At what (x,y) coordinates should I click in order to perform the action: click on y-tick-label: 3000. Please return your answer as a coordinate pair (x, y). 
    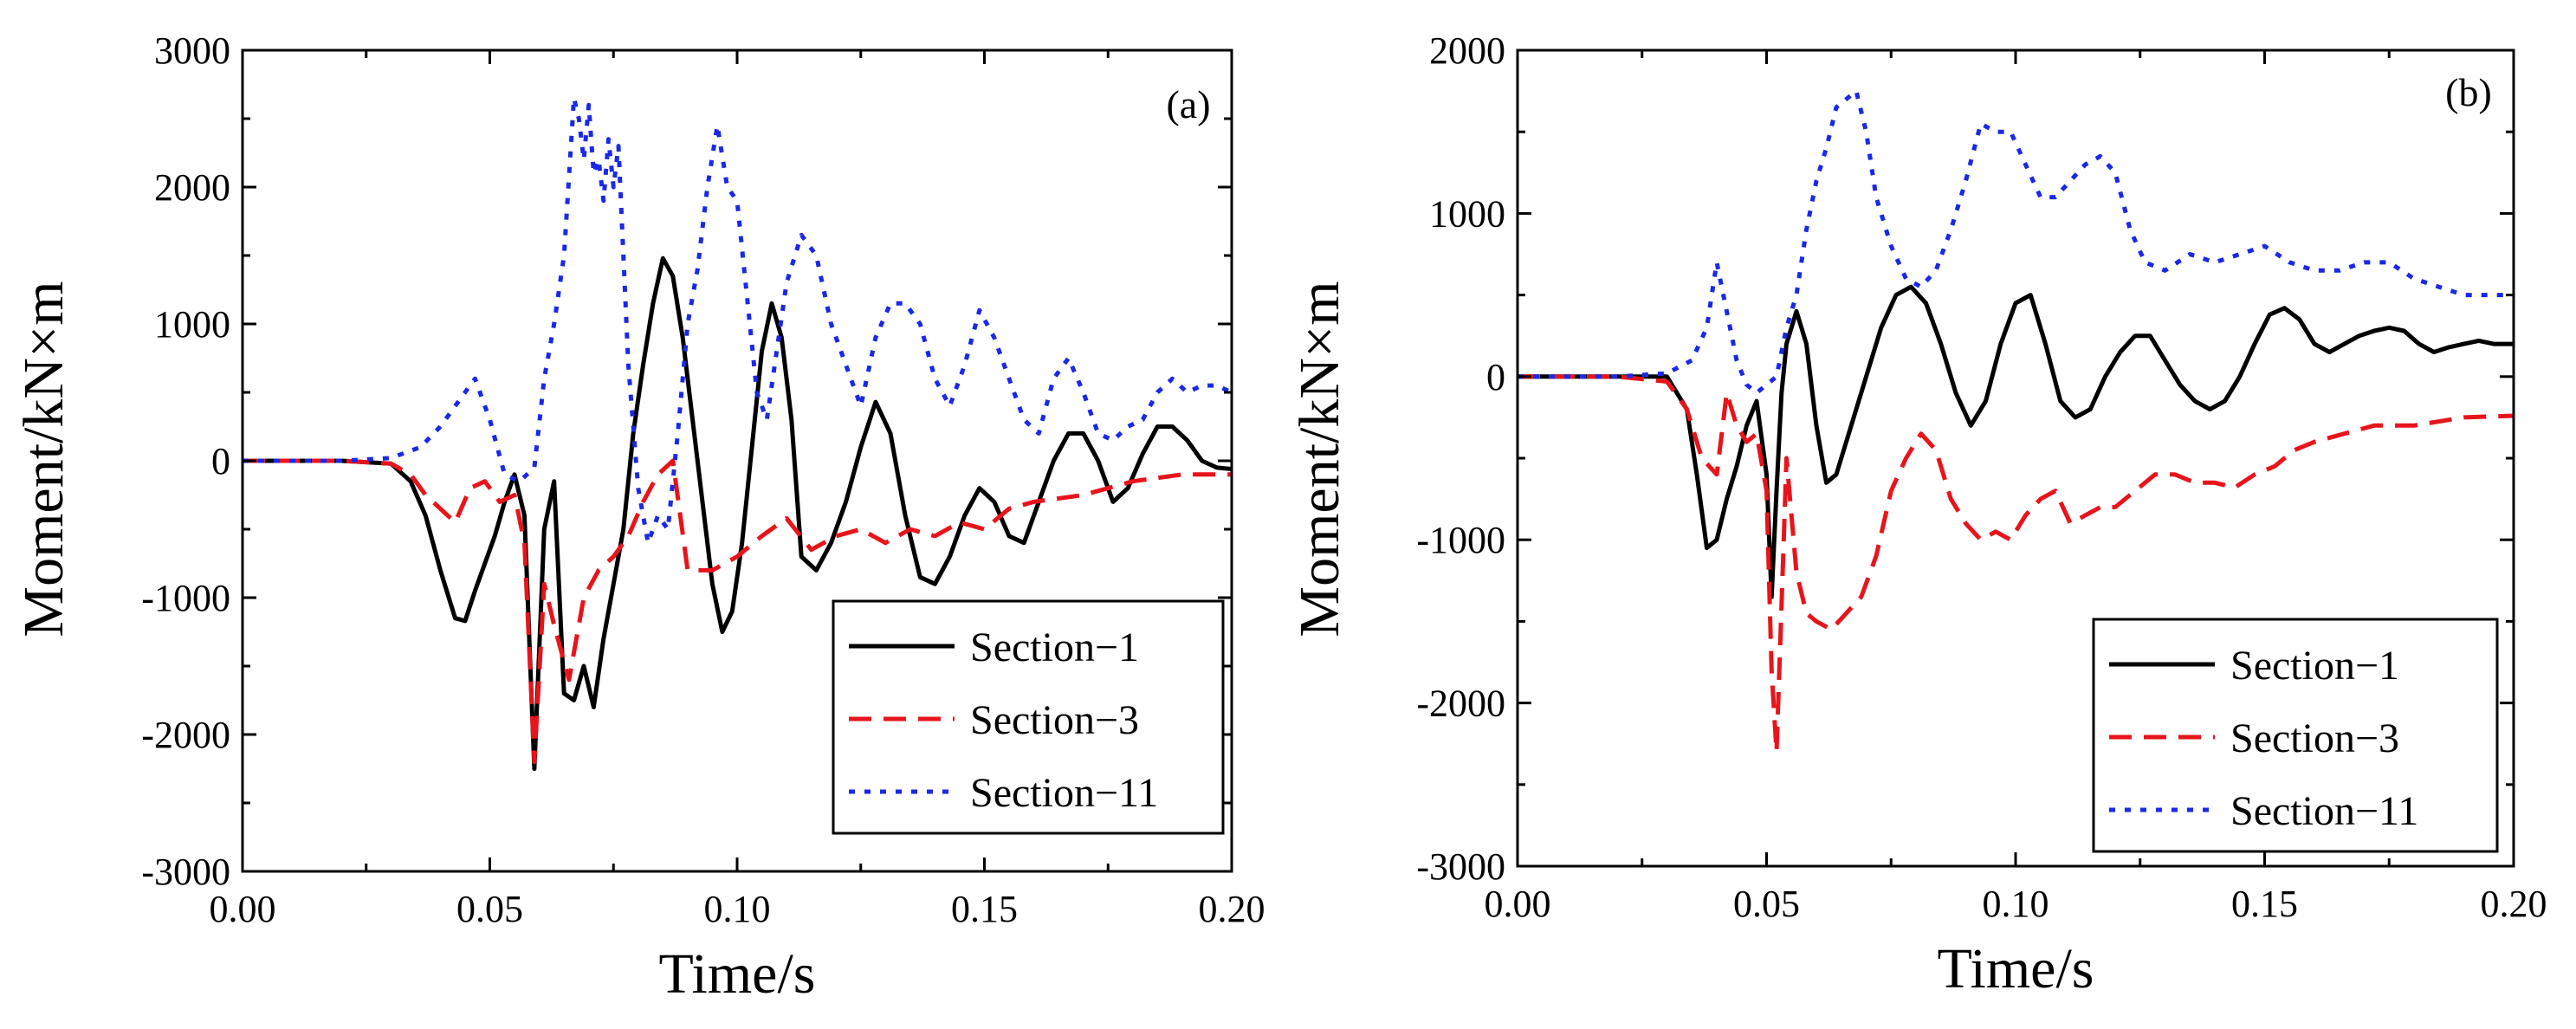
    Looking at the image, I should click on (192, 50).